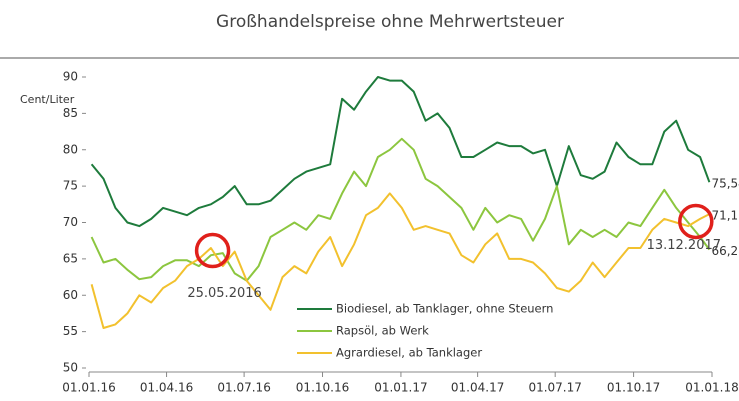 The image size is (739, 401). I want to click on x-tick-label: 01.01.18, so click(711, 388).